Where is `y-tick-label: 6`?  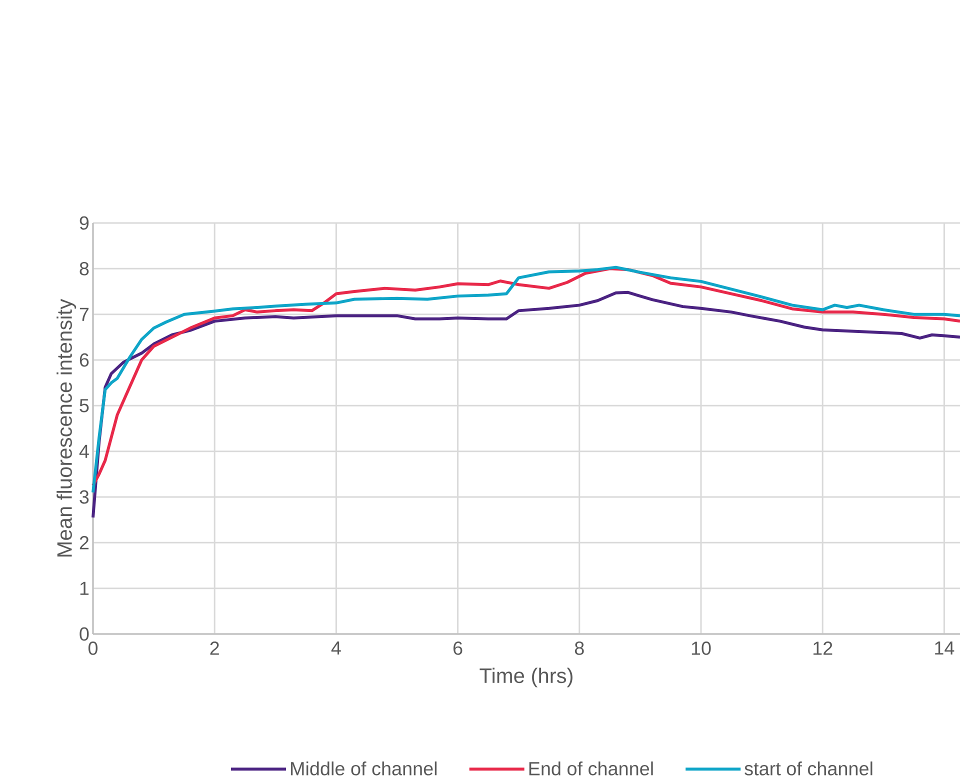
y-tick-label: 6 is located at coordinates (84, 360).